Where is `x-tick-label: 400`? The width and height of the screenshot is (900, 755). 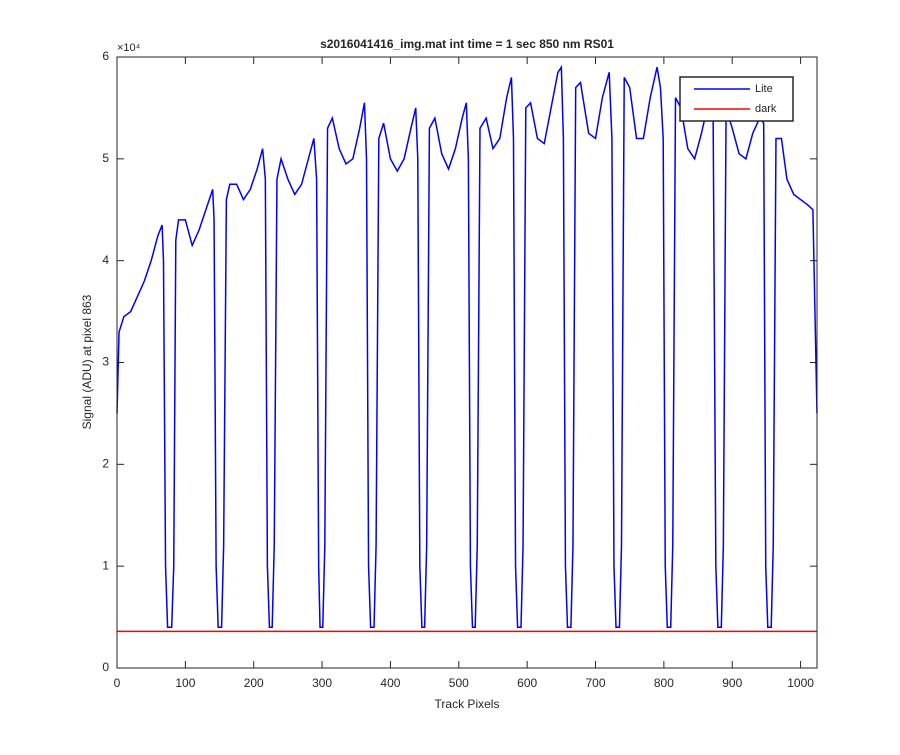
x-tick-label: 400 is located at coordinates (390, 683).